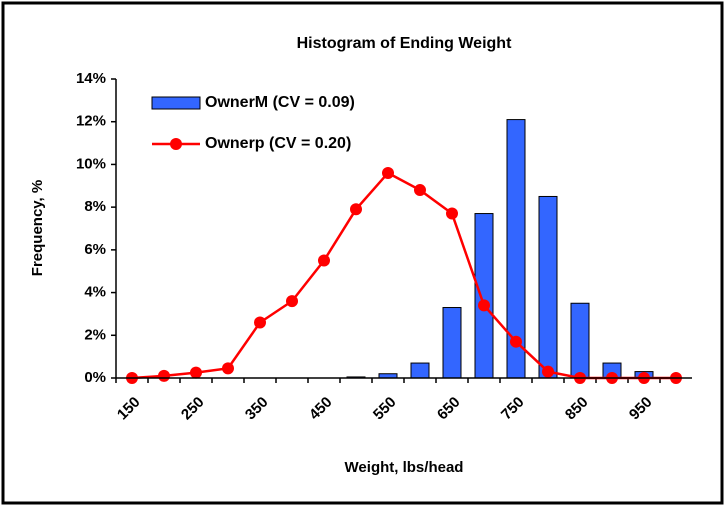  I want to click on y-tick-label: 14%, so click(91, 78).